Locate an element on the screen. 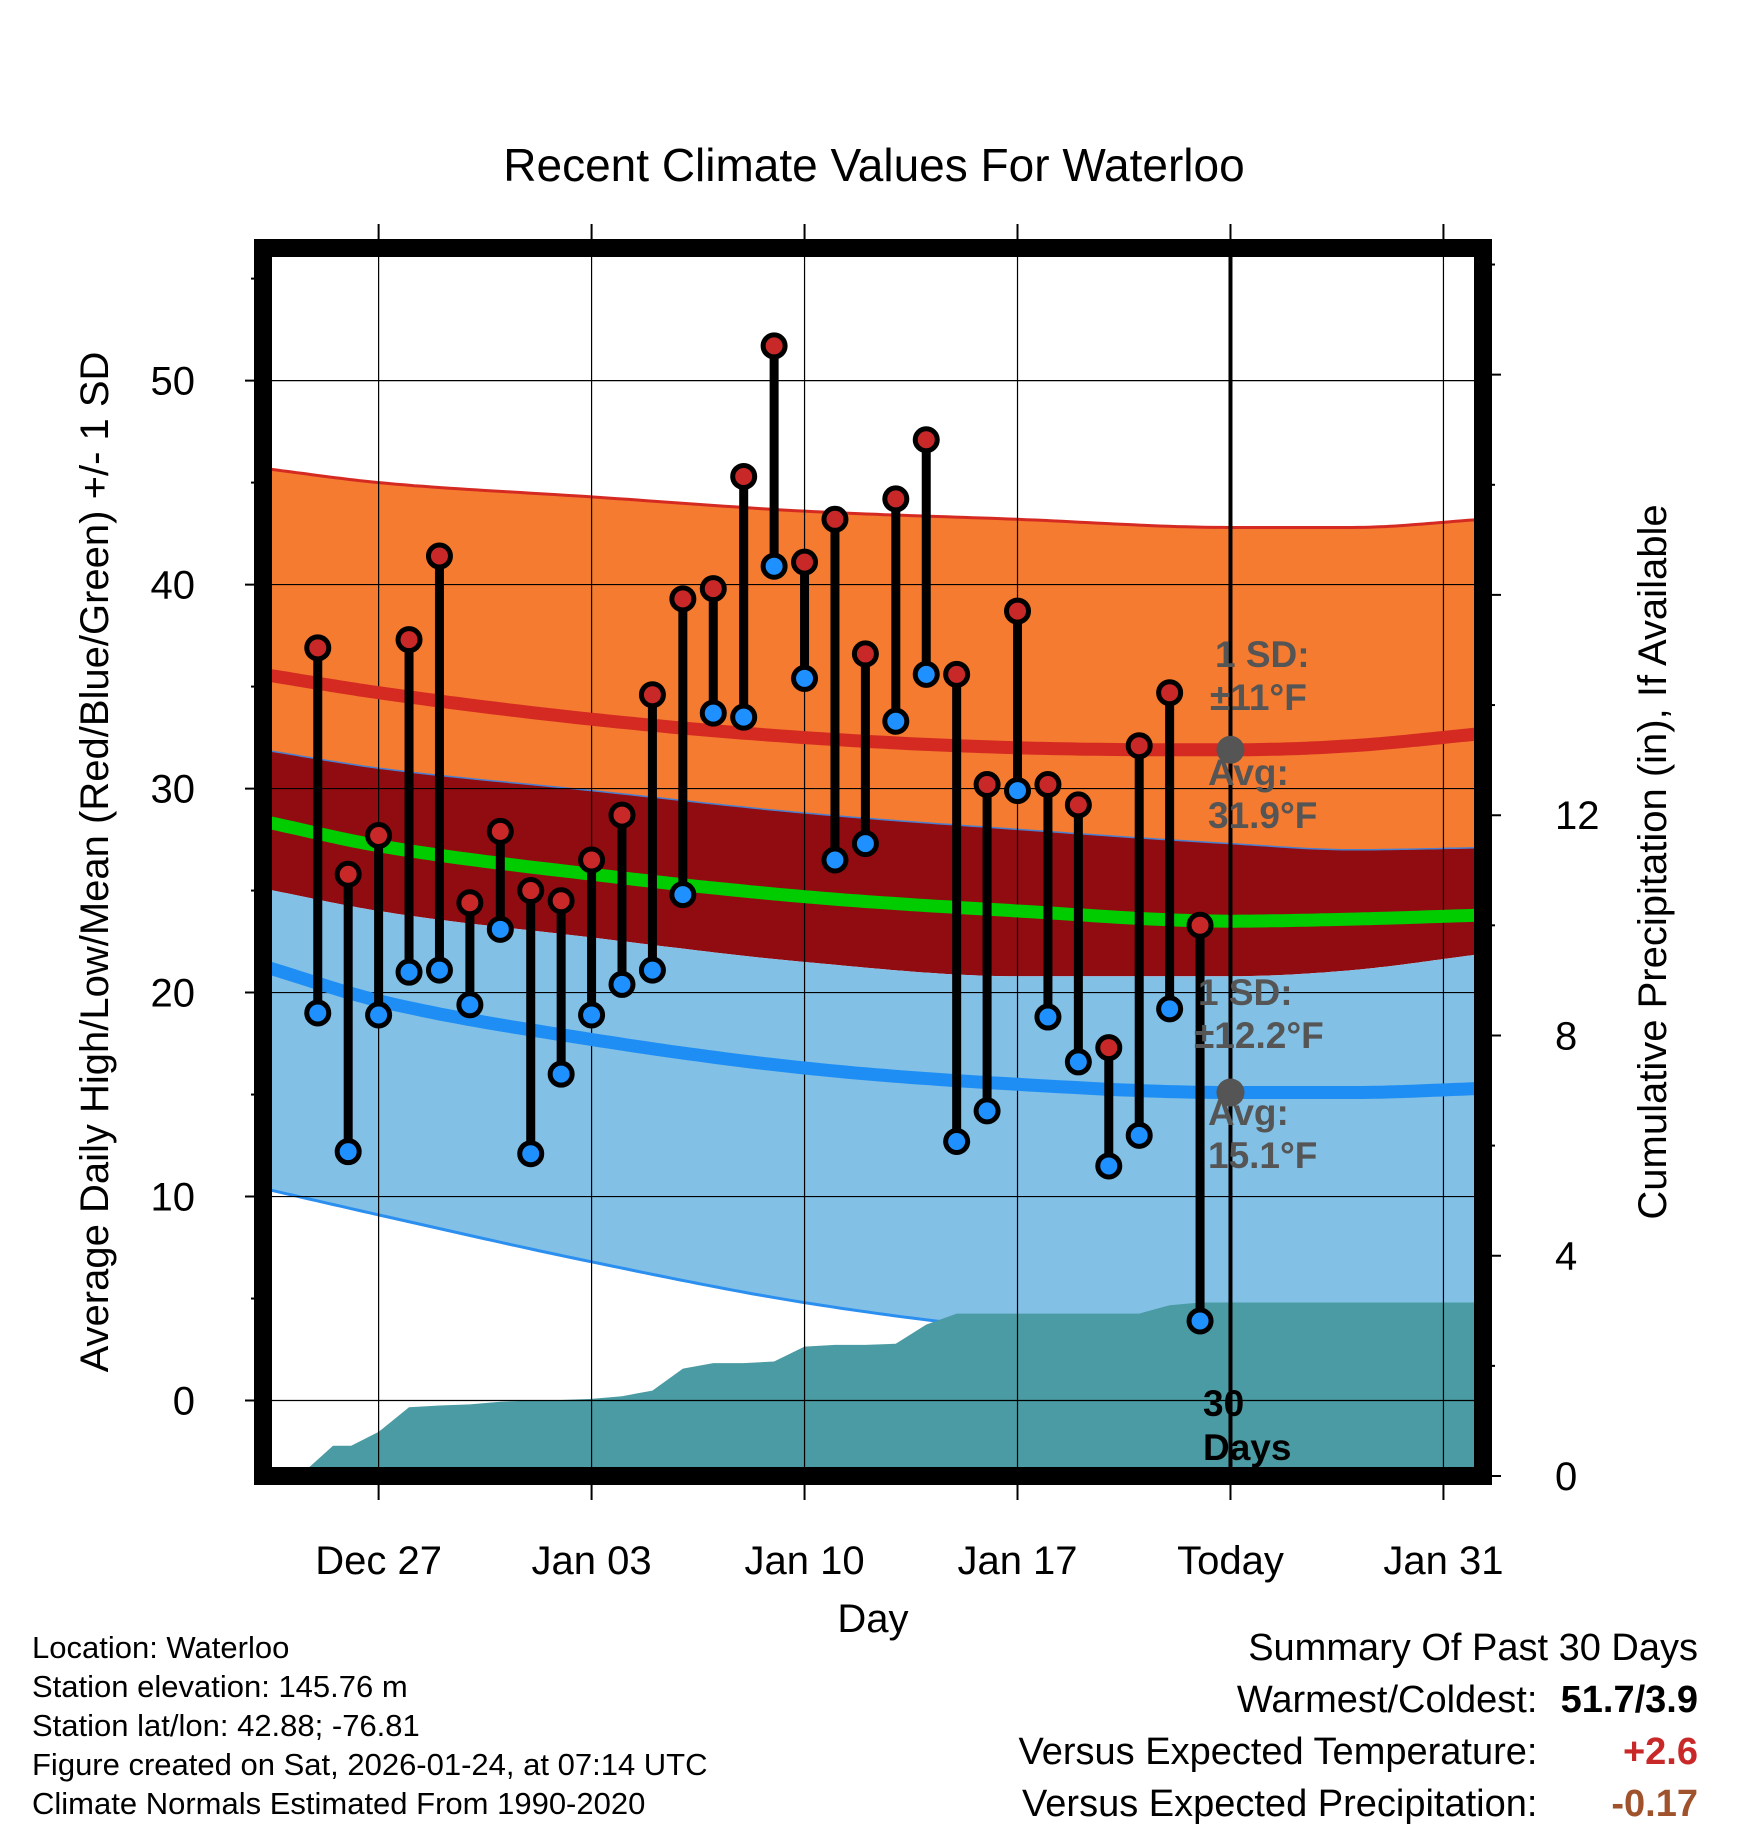 This screenshot has width=1748, height=1830. summary-precip-row: Versus Expected Precipitation: -0.17 is located at coordinates (1358, 1804).